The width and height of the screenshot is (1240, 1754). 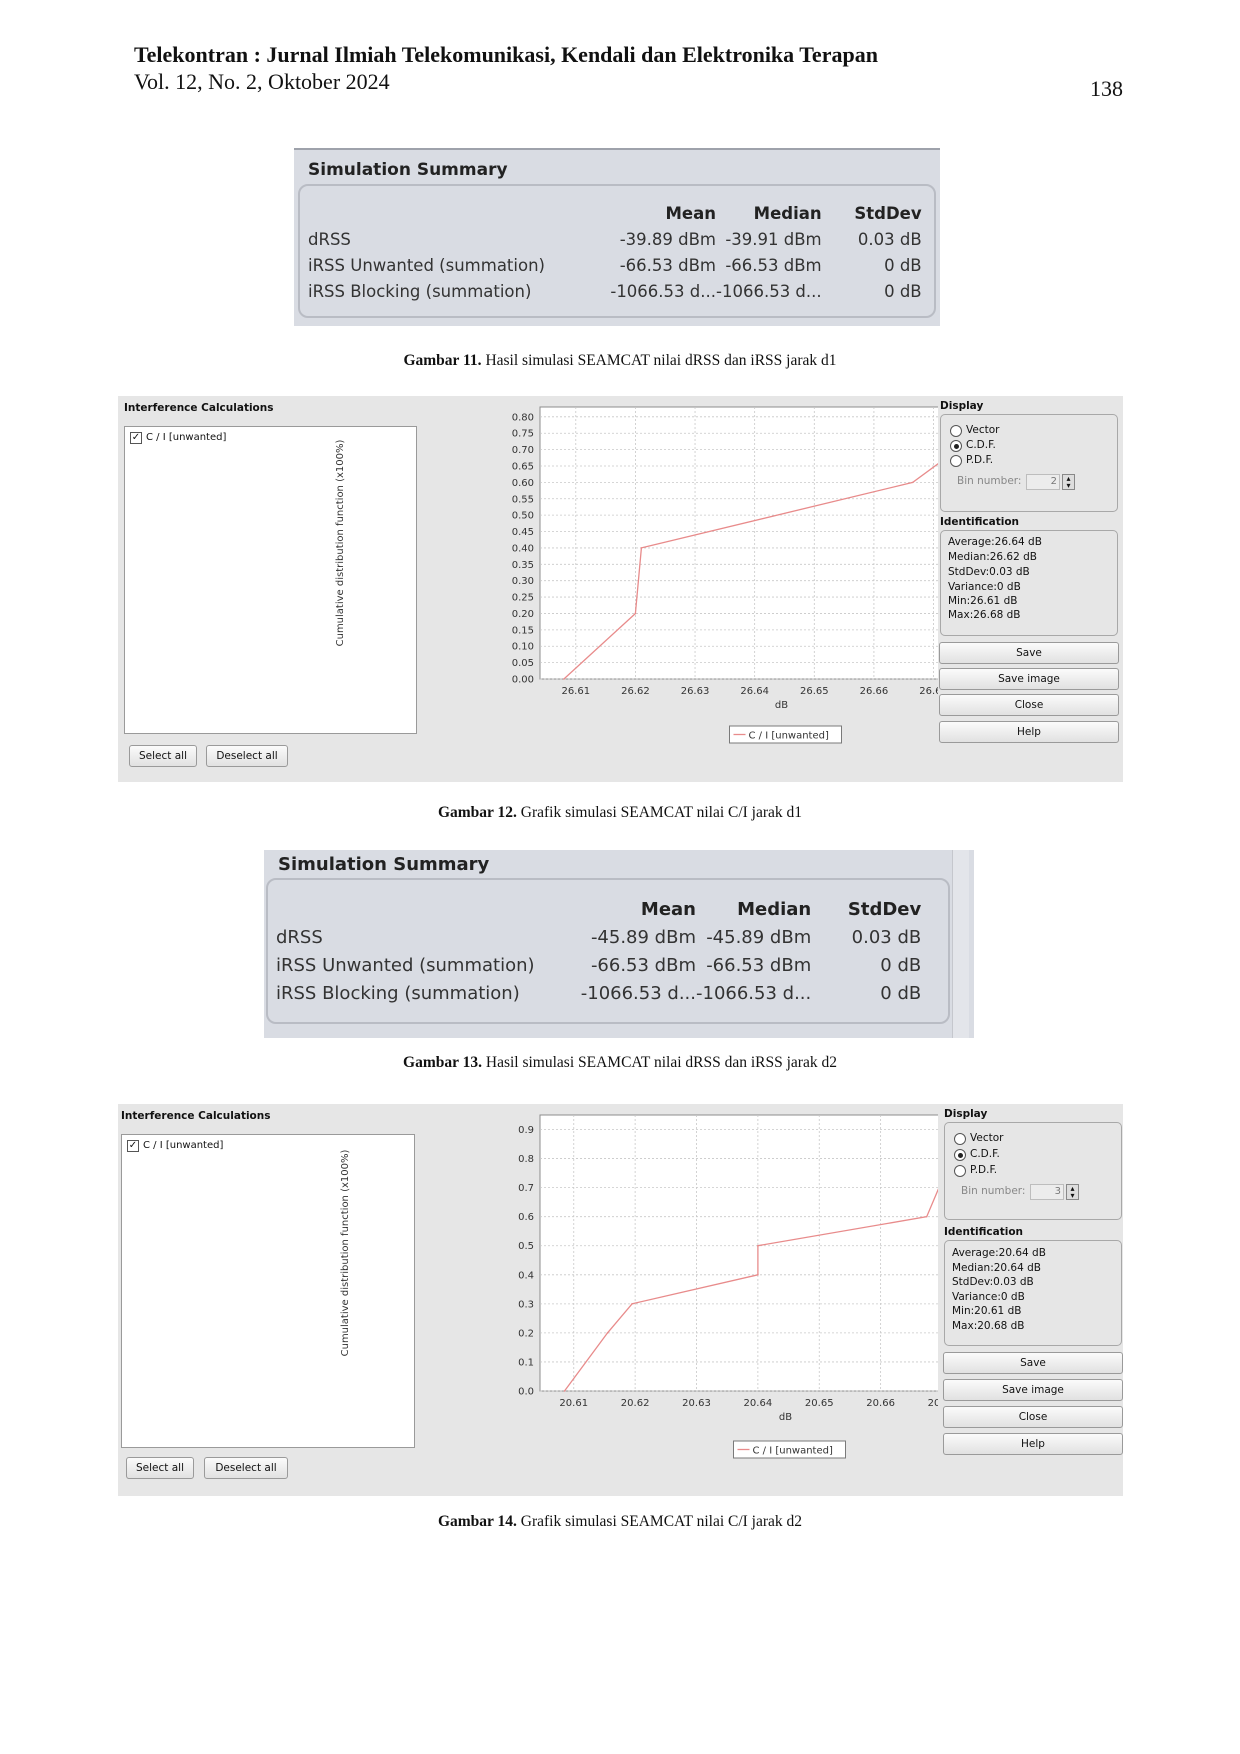 I want to click on identification-min: Min:20.61 dB, so click(x=987, y=1311).